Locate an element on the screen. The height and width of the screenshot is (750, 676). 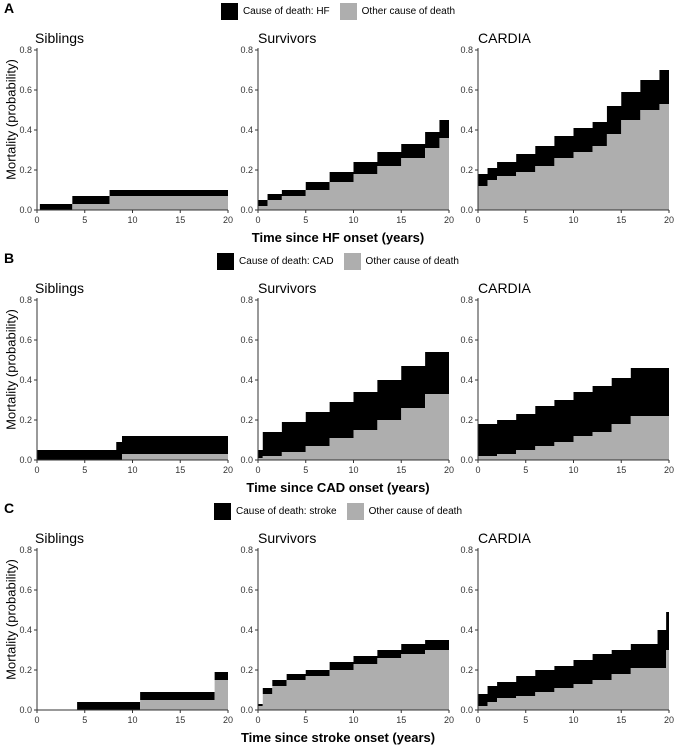
legend-item-cause: Cause of death: HF is located at coordinates (275, 11).